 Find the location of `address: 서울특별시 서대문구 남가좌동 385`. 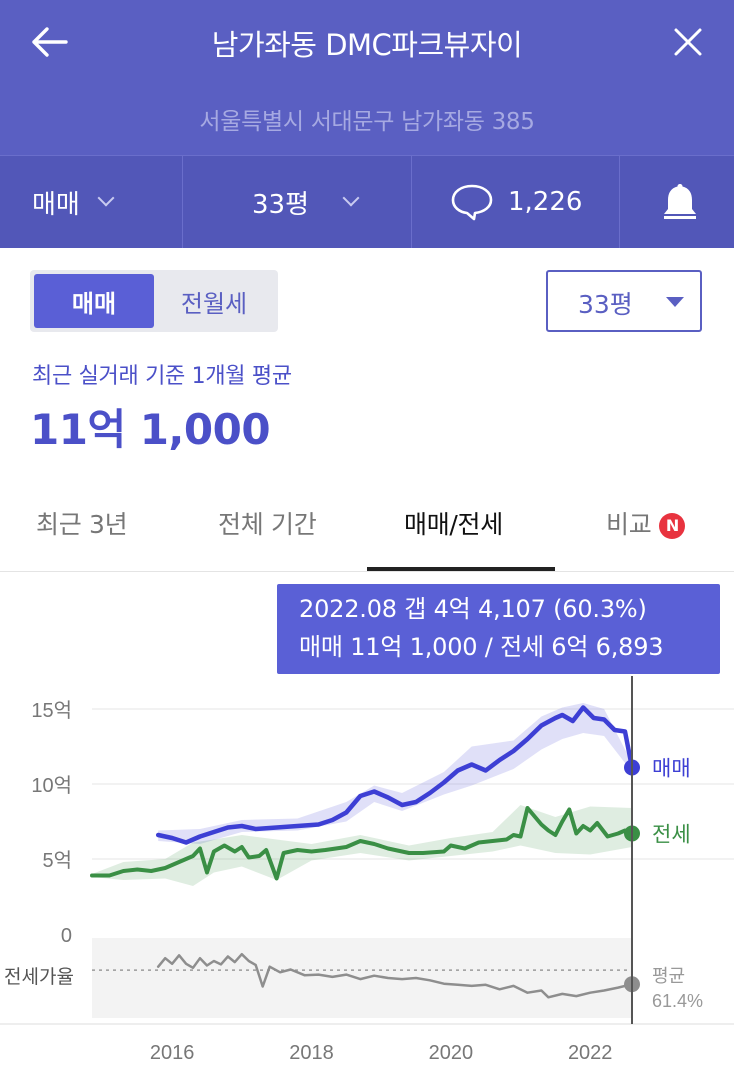

address: 서울특별시 서대문구 남가좌동 385 is located at coordinates (367, 122).